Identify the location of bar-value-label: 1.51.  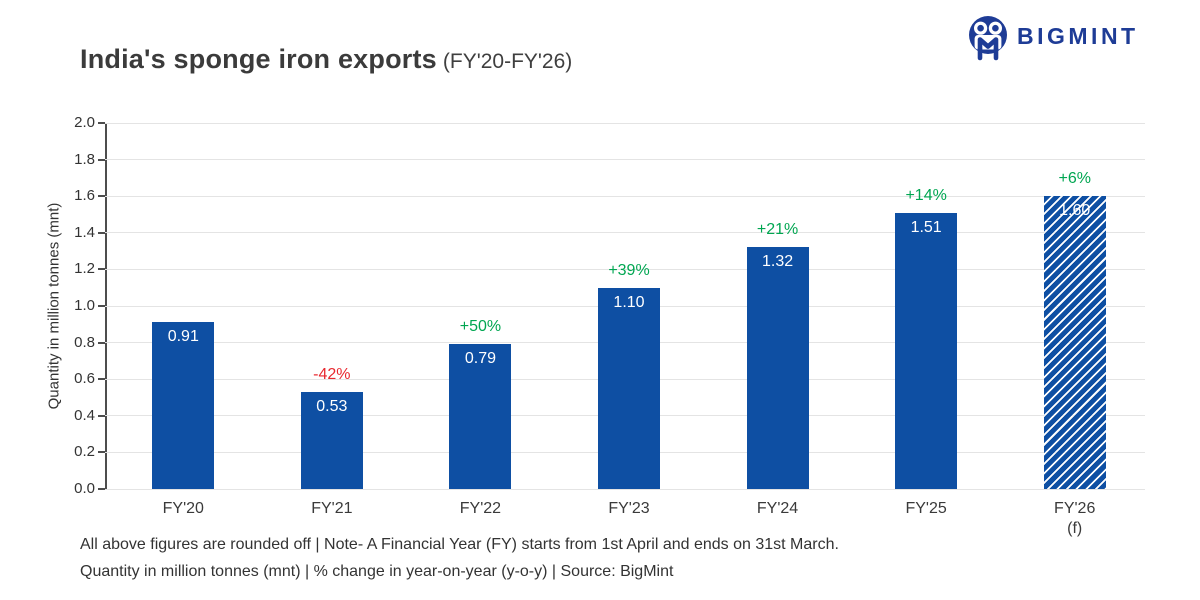
(926, 227).